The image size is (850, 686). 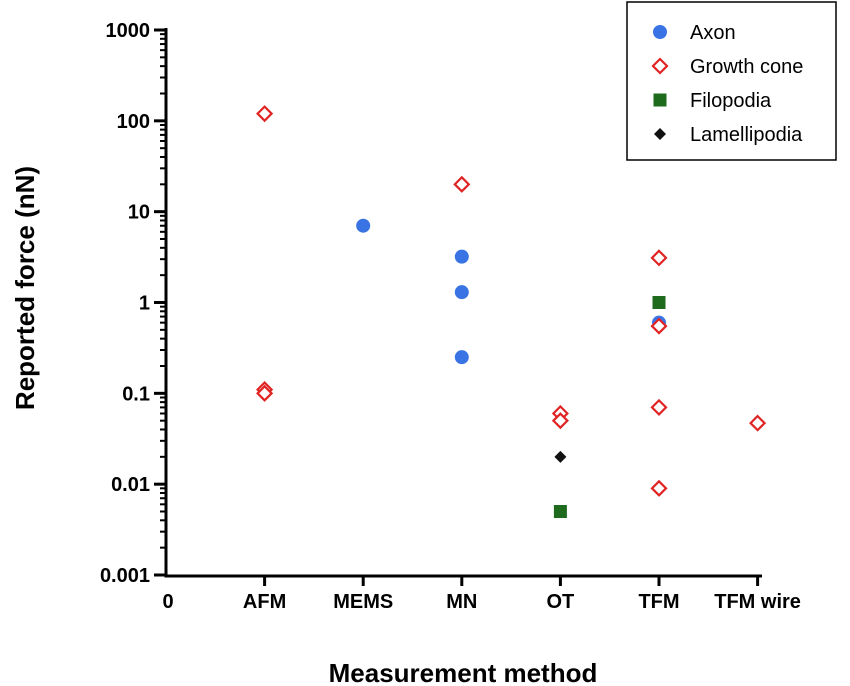 What do you see at coordinates (133, 303) in the screenshot?
I see `y-axis-ticks: 1000 100 10 1 0.1 0.01 0.001` at bounding box center [133, 303].